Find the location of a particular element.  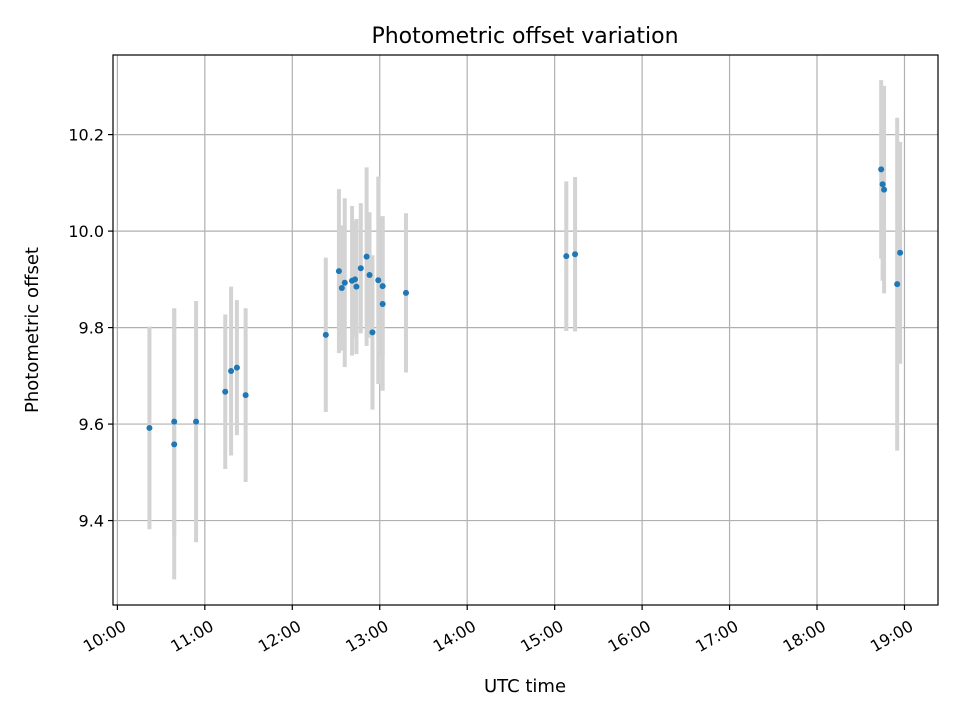

chart-title: Photometric offset variation is located at coordinates (524, 36).